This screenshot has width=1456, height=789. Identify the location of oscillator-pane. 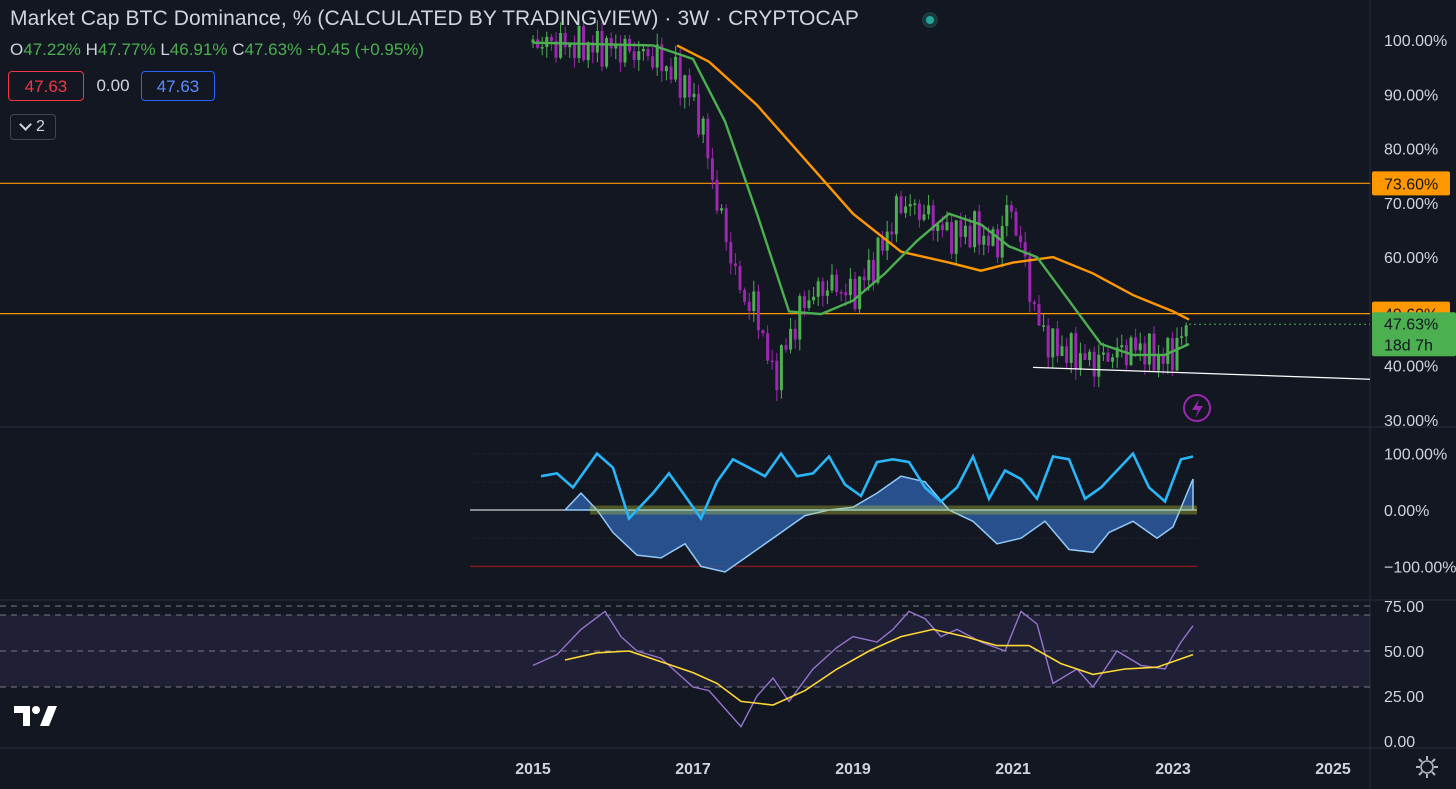
(833, 512).